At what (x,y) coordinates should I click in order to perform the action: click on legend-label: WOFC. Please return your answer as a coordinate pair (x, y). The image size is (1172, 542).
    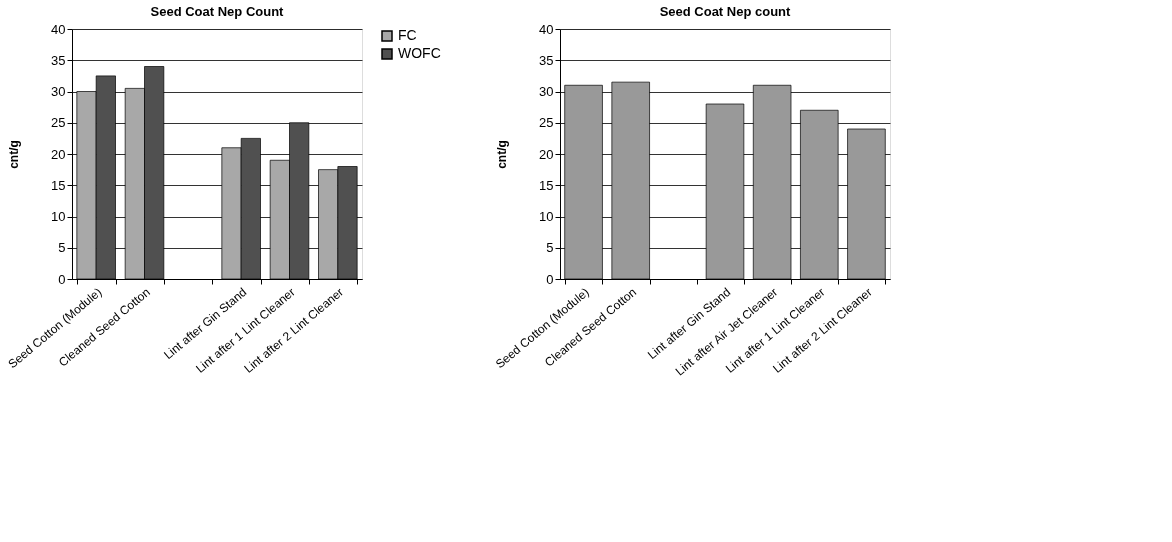
    Looking at the image, I should click on (419, 53).